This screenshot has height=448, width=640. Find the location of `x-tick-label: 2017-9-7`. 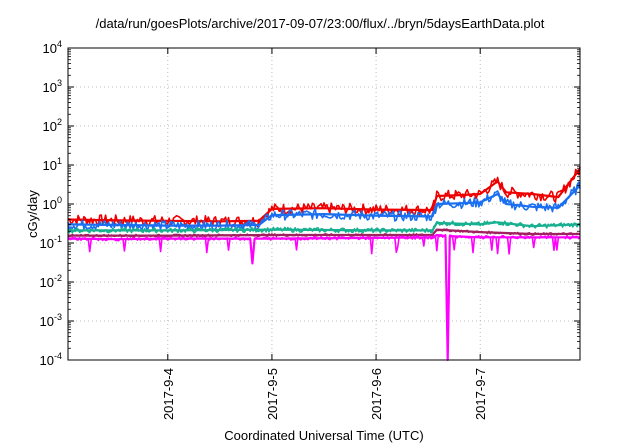

x-tick-label: 2017-9-7 is located at coordinates (480, 394).